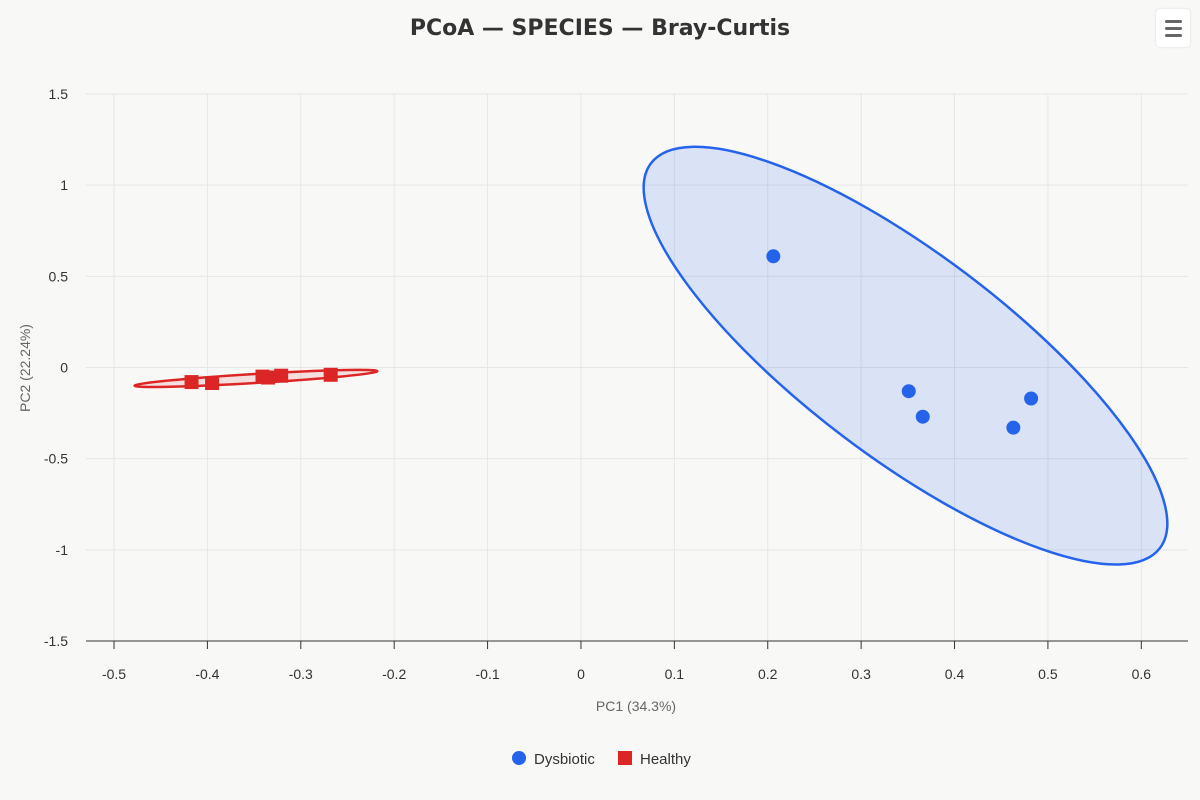  Describe the element at coordinates (1173, 28) in the screenshot. I see `hamburger-menu-icon` at that location.